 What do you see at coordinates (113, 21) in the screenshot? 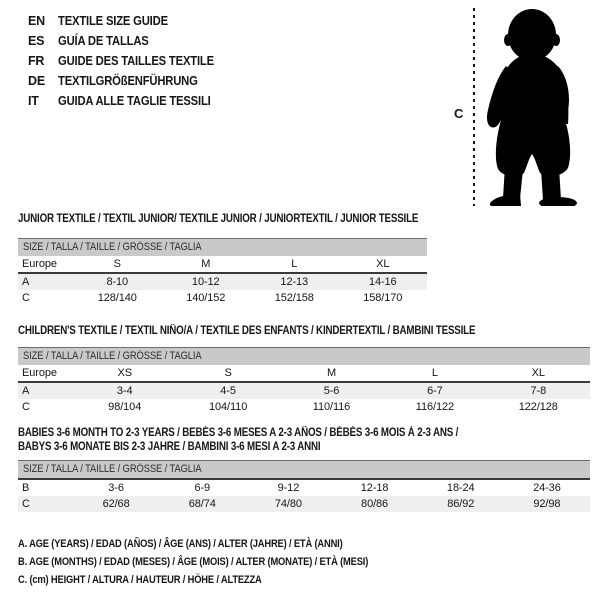
I see `language-label: TEXTILE SIZE GUIDE` at bounding box center [113, 21].